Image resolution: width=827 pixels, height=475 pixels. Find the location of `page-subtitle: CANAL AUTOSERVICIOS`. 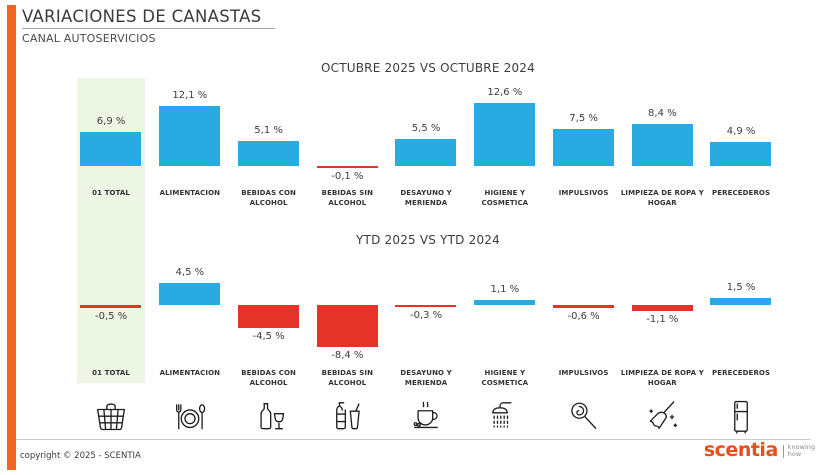

page-subtitle: CANAL AUTOSERVICIOS is located at coordinates (89, 38).